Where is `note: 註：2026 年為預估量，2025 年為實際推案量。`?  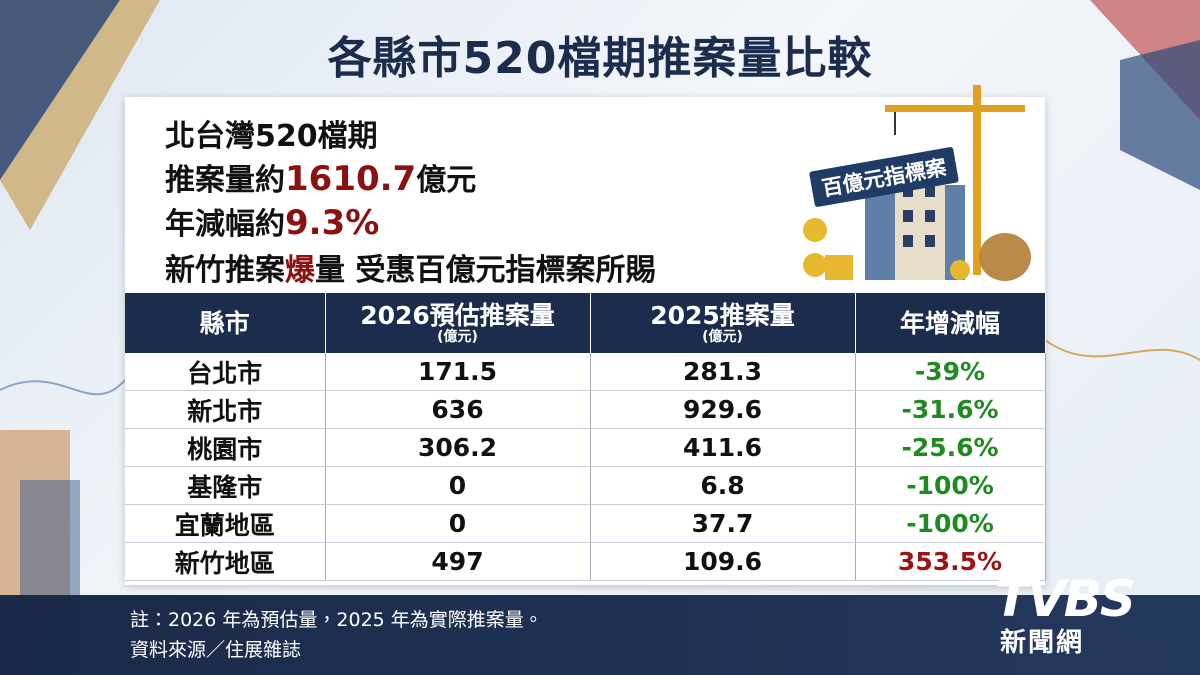
note: 註：2026 年為預估量，2025 年為實際推案量。 is located at coordinates (336, 620).